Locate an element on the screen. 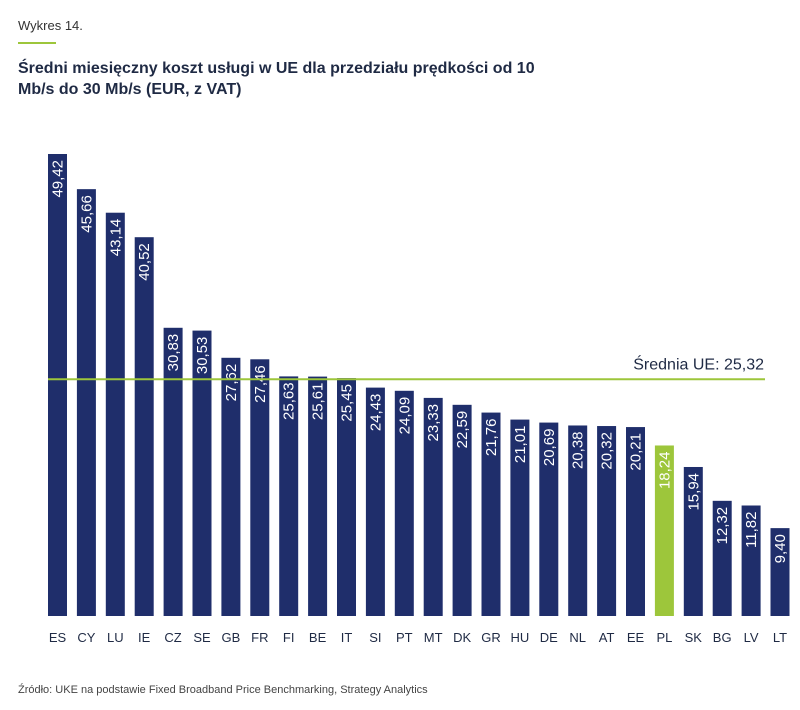 The image size is (800, 710). x-tick-label-fi: FI is located at coordinates (289, 637).